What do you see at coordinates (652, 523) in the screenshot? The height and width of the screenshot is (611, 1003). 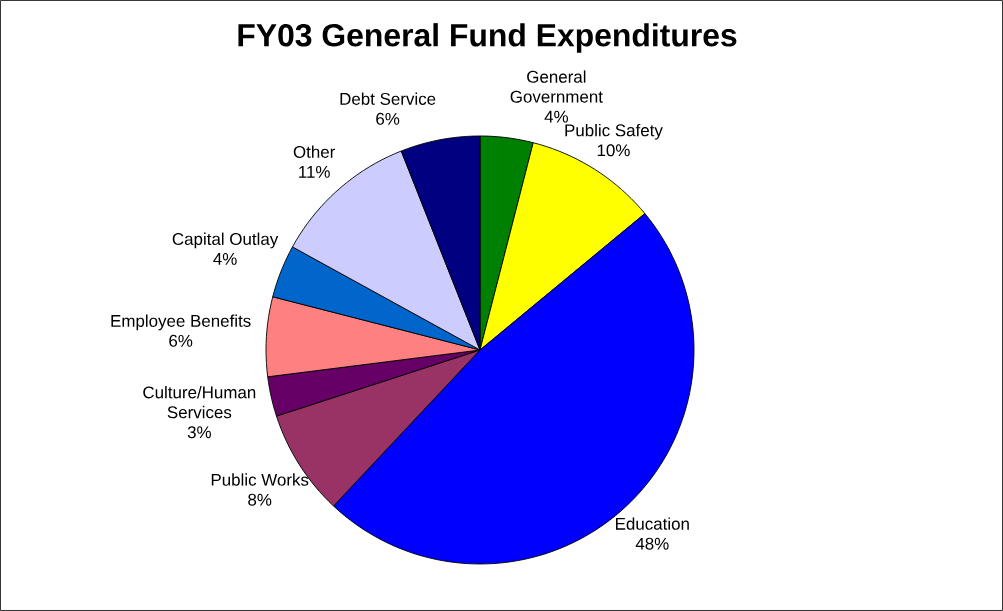 I see `slice-label: Education` at bounding box center [652, 523].